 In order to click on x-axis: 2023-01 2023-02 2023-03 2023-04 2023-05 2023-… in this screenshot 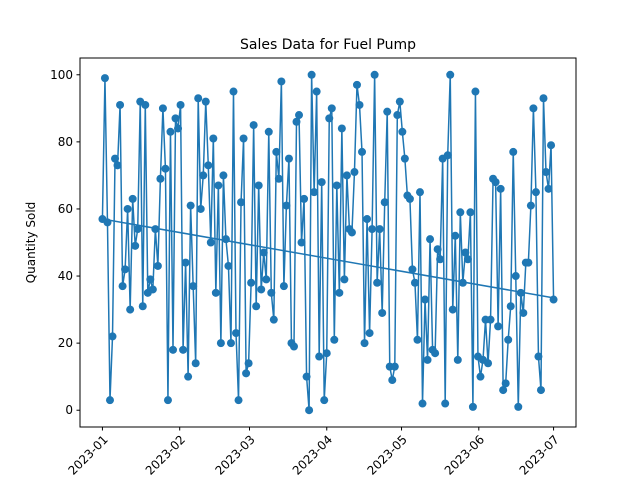, I will do `click(313, 452)`.